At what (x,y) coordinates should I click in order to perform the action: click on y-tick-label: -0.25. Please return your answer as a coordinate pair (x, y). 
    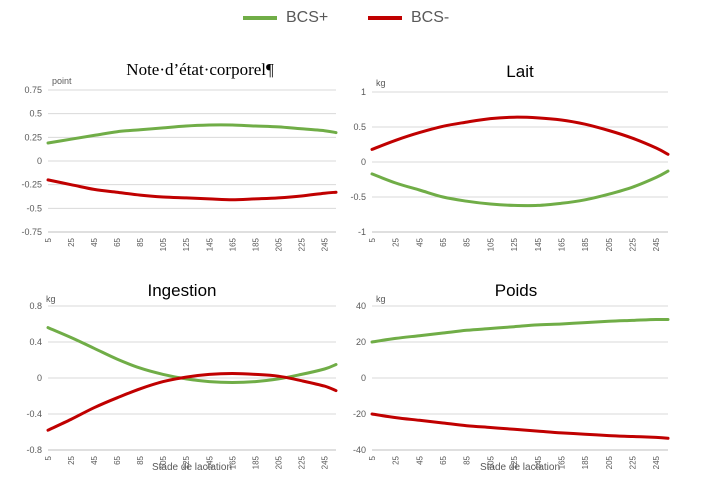
    Looking at the image, I should click on (31, 185).